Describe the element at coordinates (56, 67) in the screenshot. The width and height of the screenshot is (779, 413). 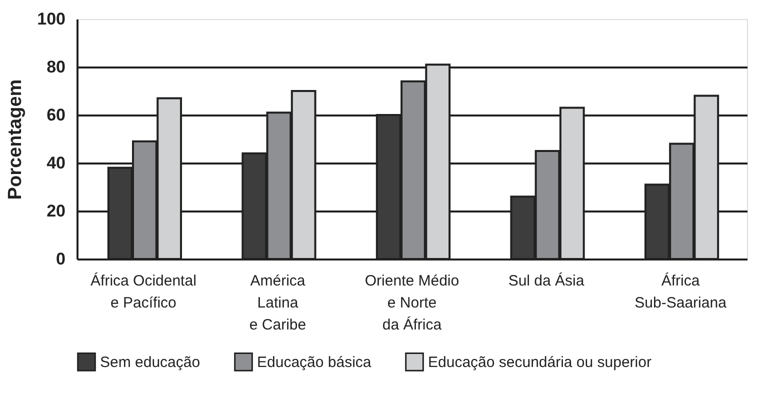
I see `y-tick-label: 80` at that location.